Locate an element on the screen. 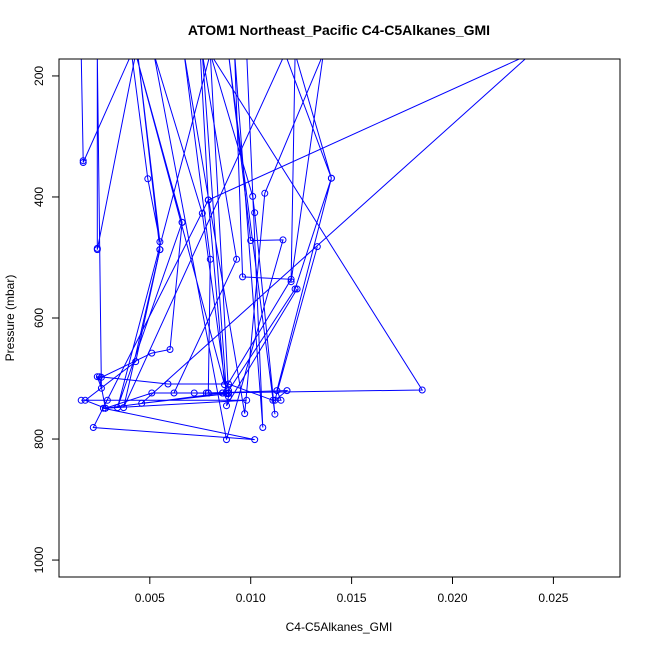 The height and width of the screenshot is (650, 650). y-axis: 200 400 600 800 1000 is located at coordinates (45, 319).